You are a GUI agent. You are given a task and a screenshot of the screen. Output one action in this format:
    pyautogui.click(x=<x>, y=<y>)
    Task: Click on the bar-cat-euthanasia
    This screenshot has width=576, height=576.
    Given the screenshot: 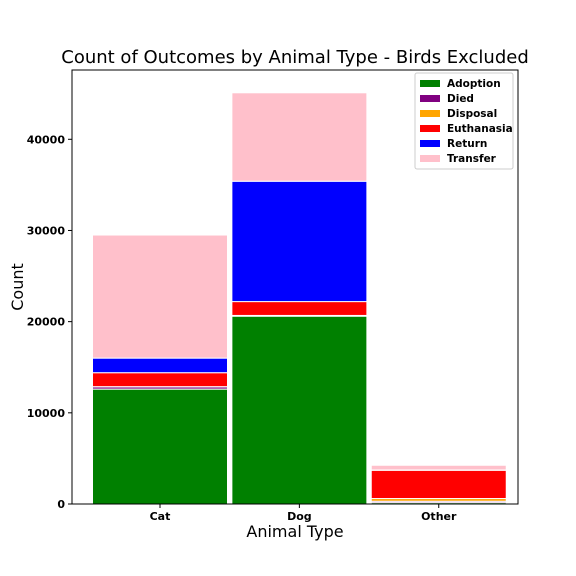 What is the action you would take?
    pyautogui.click(x=160, y=380)
    